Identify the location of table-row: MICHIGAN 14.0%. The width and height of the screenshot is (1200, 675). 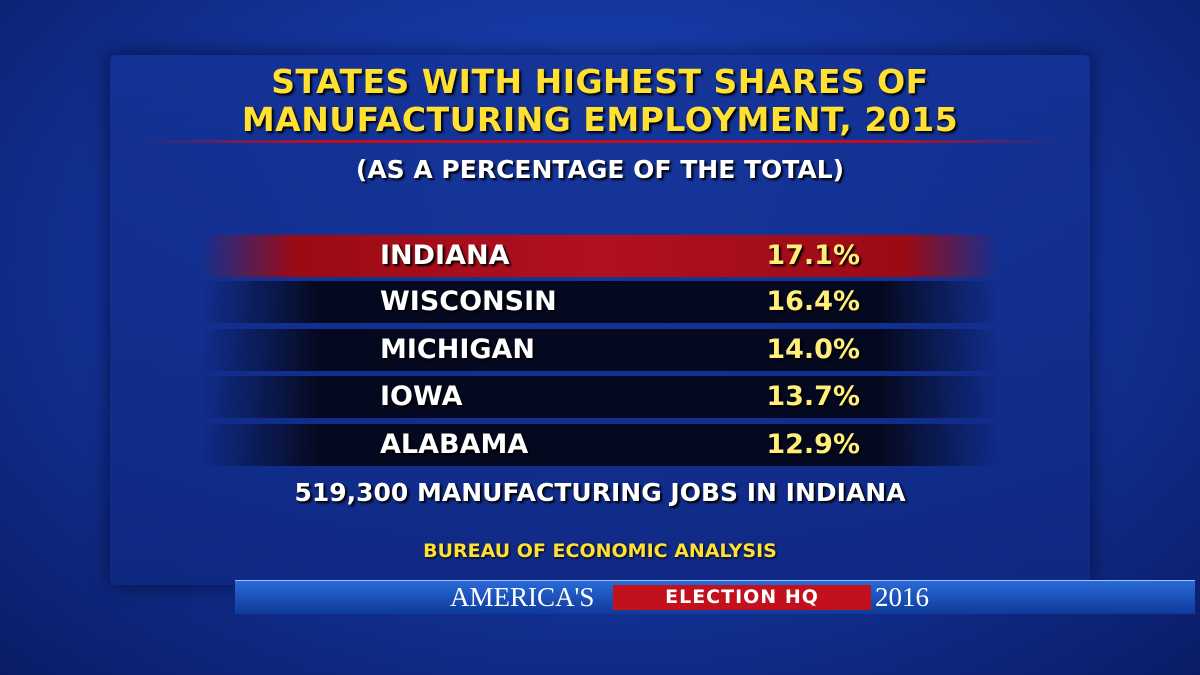
(600, 350).